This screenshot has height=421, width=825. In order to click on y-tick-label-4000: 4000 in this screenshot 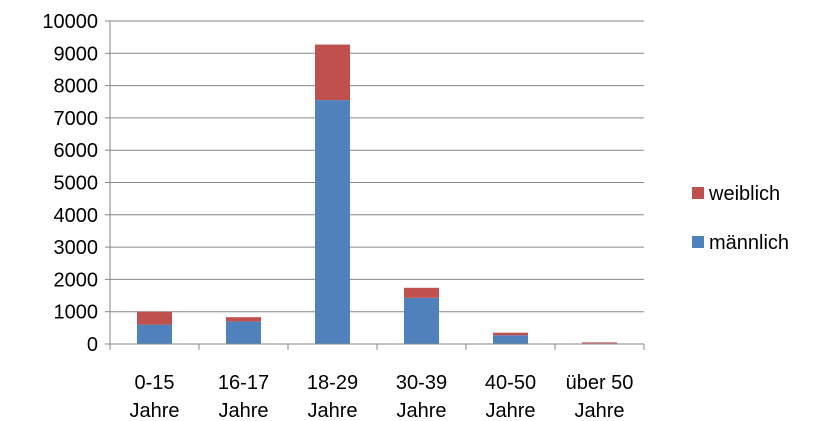, I will do `click(76, 216)`.